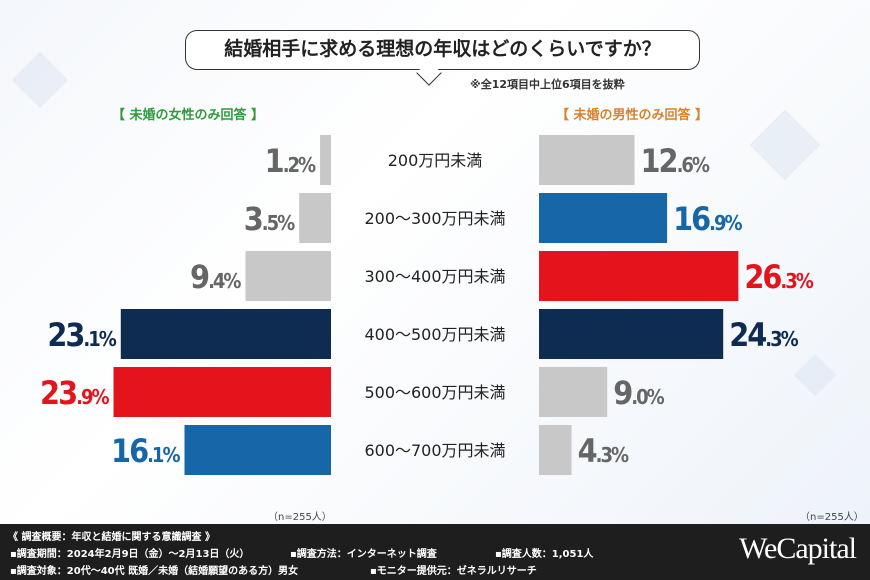 This screenshot has width=870, height=580. I want to click on value-label-male: 24.3%, so click(763, 335).